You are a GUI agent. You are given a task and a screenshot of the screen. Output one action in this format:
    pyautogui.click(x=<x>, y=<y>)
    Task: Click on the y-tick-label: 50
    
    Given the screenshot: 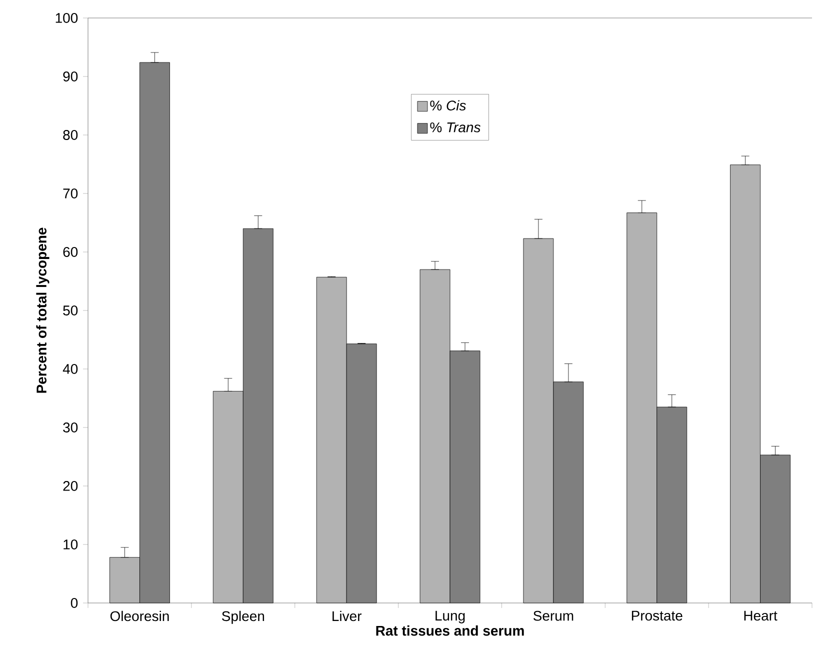 What is the action you would take?
    pyautogui.click(x=70, y=311)
    